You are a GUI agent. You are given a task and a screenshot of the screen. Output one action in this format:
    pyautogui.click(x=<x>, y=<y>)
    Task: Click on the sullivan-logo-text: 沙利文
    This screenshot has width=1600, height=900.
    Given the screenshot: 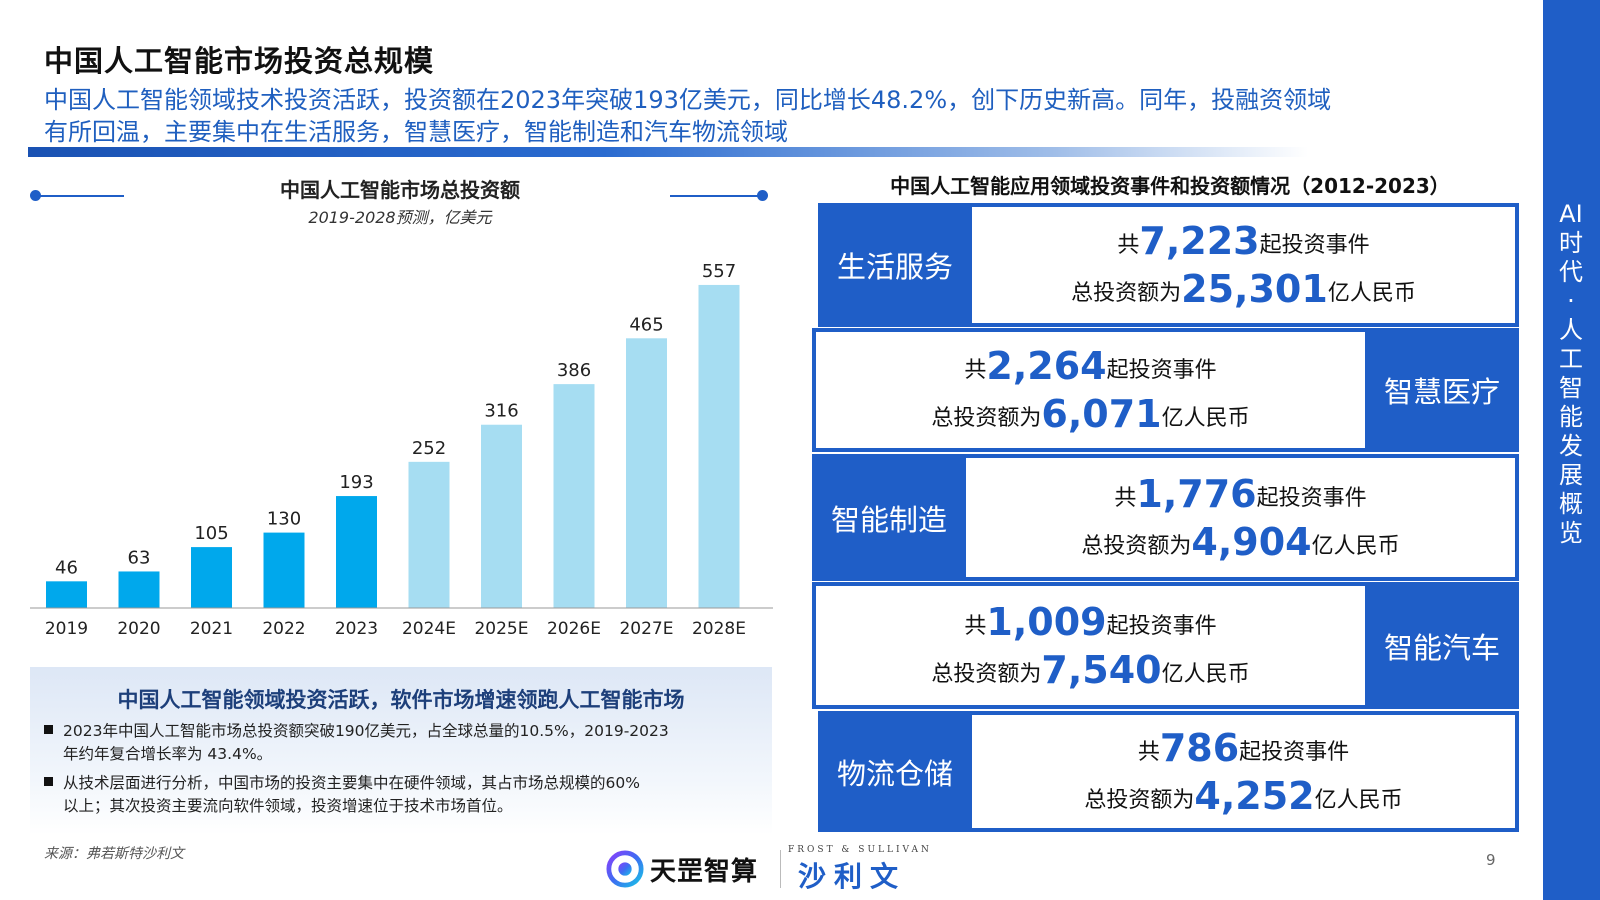 What is the action you would take?
    pyautogui.click(x=852, y=876)
    